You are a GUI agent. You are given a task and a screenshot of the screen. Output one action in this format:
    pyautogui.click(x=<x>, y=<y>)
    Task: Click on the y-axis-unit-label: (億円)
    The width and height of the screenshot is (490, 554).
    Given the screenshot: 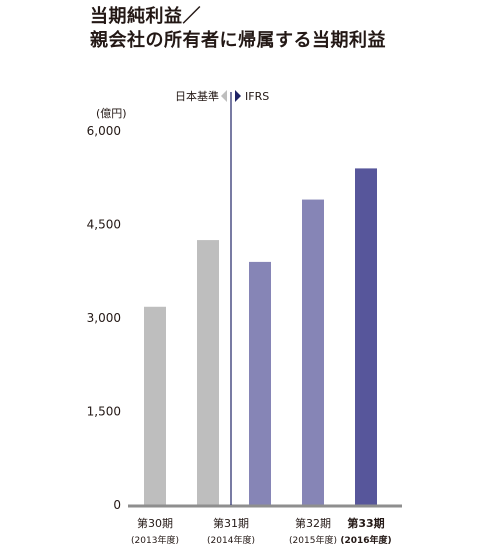 What is the action you would take?
    pyautogui.click(x=111, y=113)
    